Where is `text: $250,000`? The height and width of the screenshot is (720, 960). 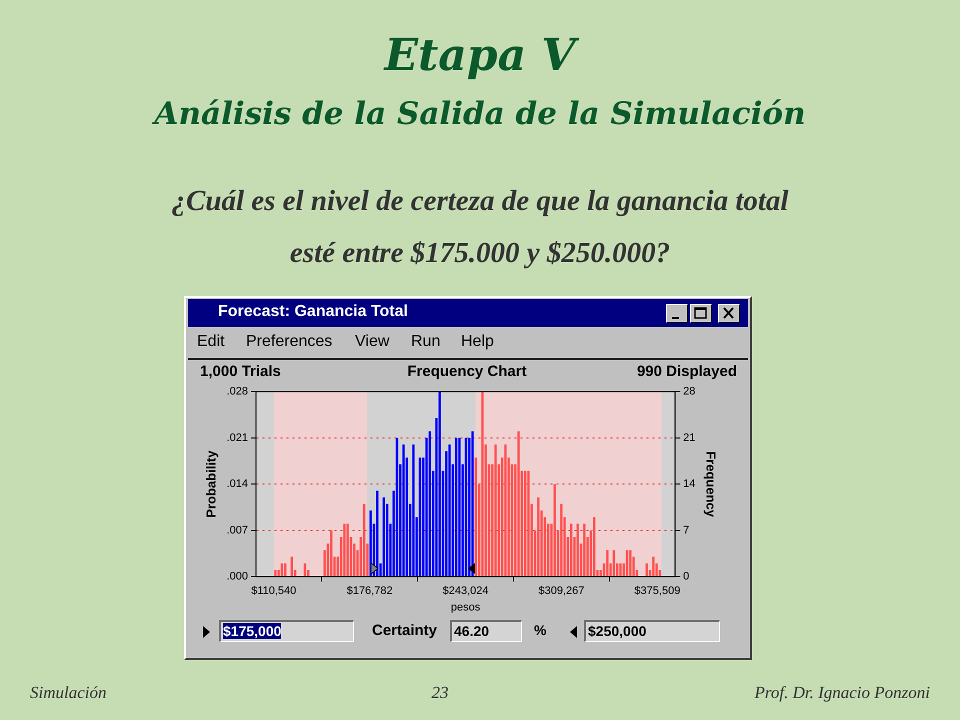 text: $250,000 is located at coordinates (652, 631).